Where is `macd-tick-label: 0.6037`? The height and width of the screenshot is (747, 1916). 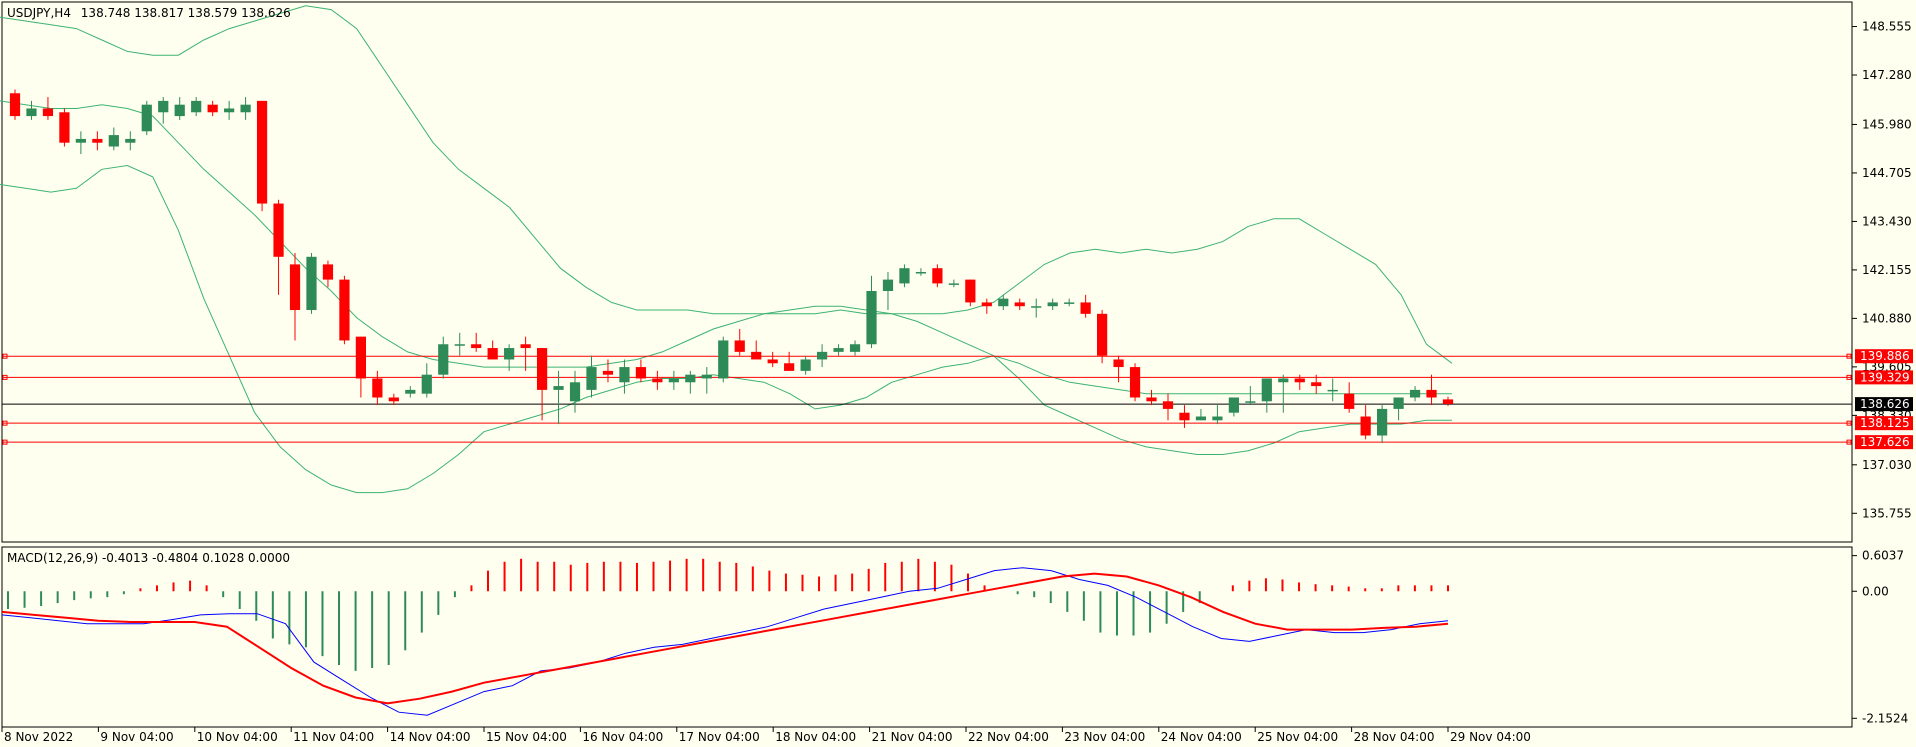
macd-tick-label: 0.6037 is located at coordinates (1883, 556).